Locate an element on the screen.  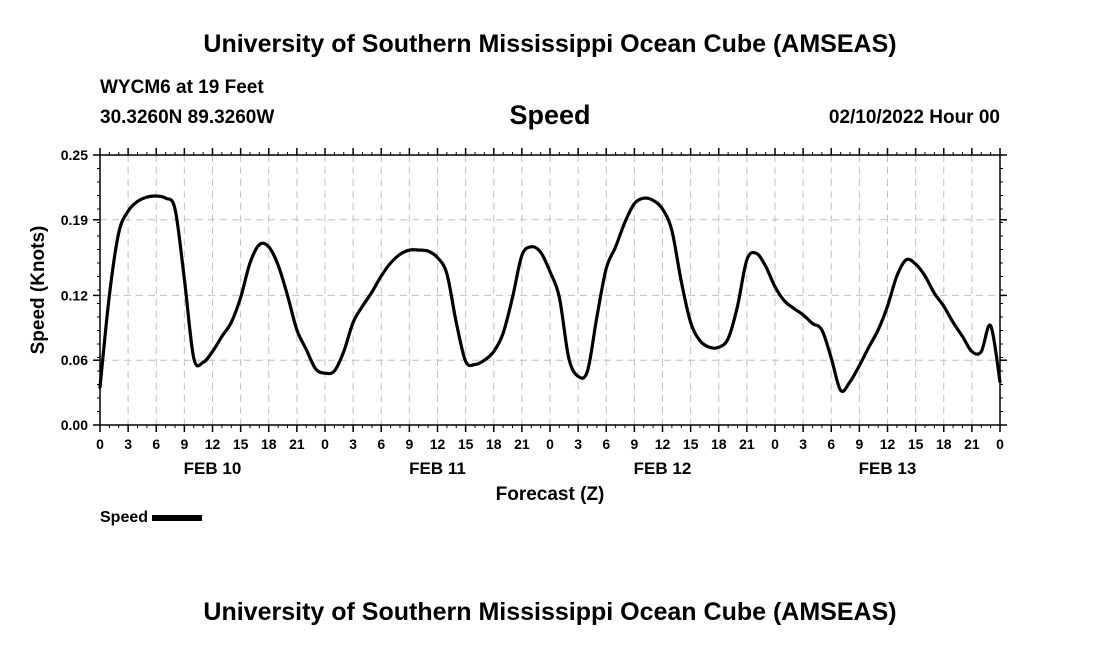
y-axis-title: Speed (Knots) is located at coordinates (38, 290).